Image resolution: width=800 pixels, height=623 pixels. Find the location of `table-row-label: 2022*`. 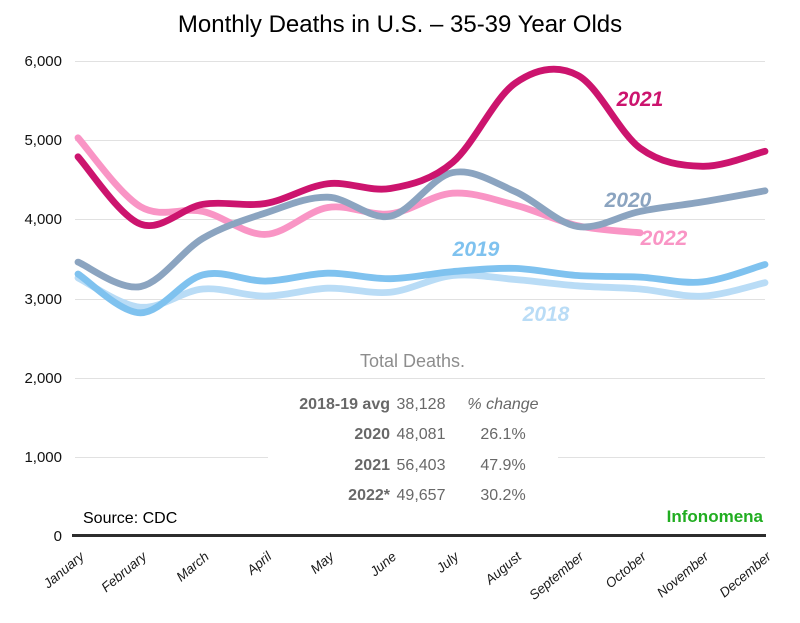

table-row-label: 2022* is located at coordinates (369, 495).